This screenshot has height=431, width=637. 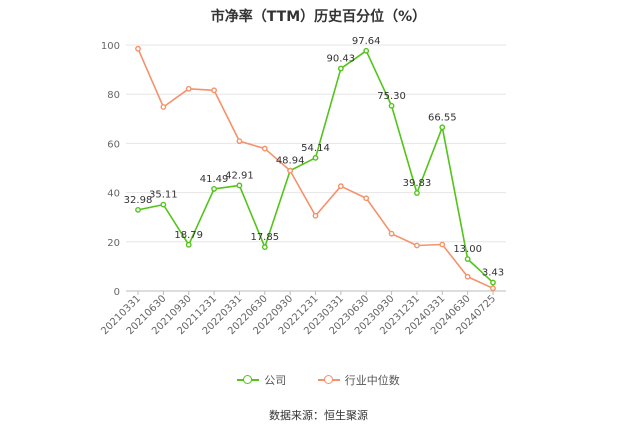 What do you see at coordinates (315, 148) in the screenshot?
I see `data-label: 54.14` at bounding box center [315, 148].